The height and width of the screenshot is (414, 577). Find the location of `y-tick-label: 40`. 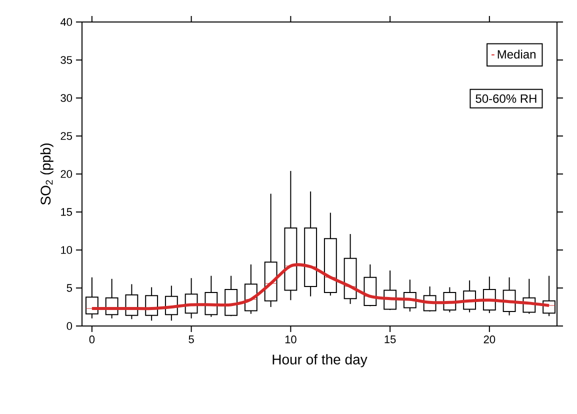

y-tick-label: 40 is located at coordinates (66, 22).